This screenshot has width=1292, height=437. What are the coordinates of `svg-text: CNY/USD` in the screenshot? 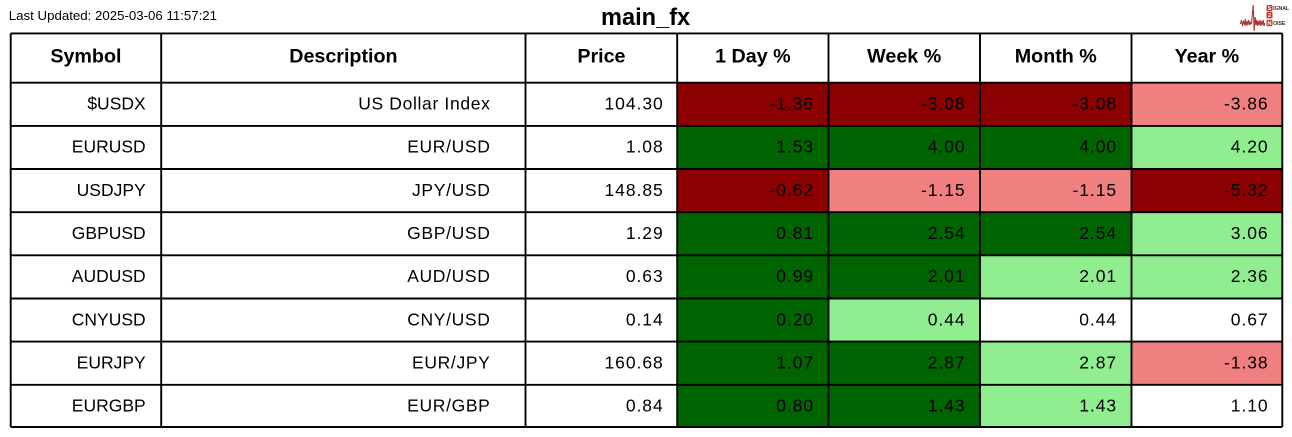 It's located at (448, 319).